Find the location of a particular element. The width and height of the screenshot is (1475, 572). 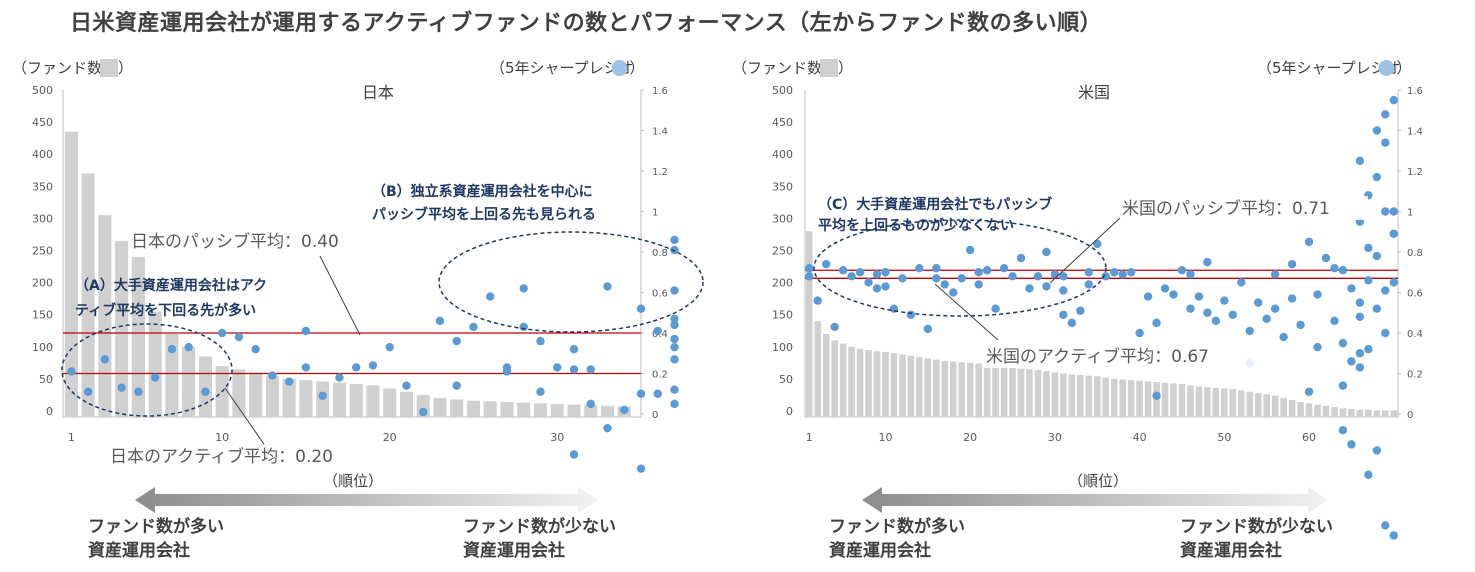

active-leader-line is located at coordinates (246, 419).